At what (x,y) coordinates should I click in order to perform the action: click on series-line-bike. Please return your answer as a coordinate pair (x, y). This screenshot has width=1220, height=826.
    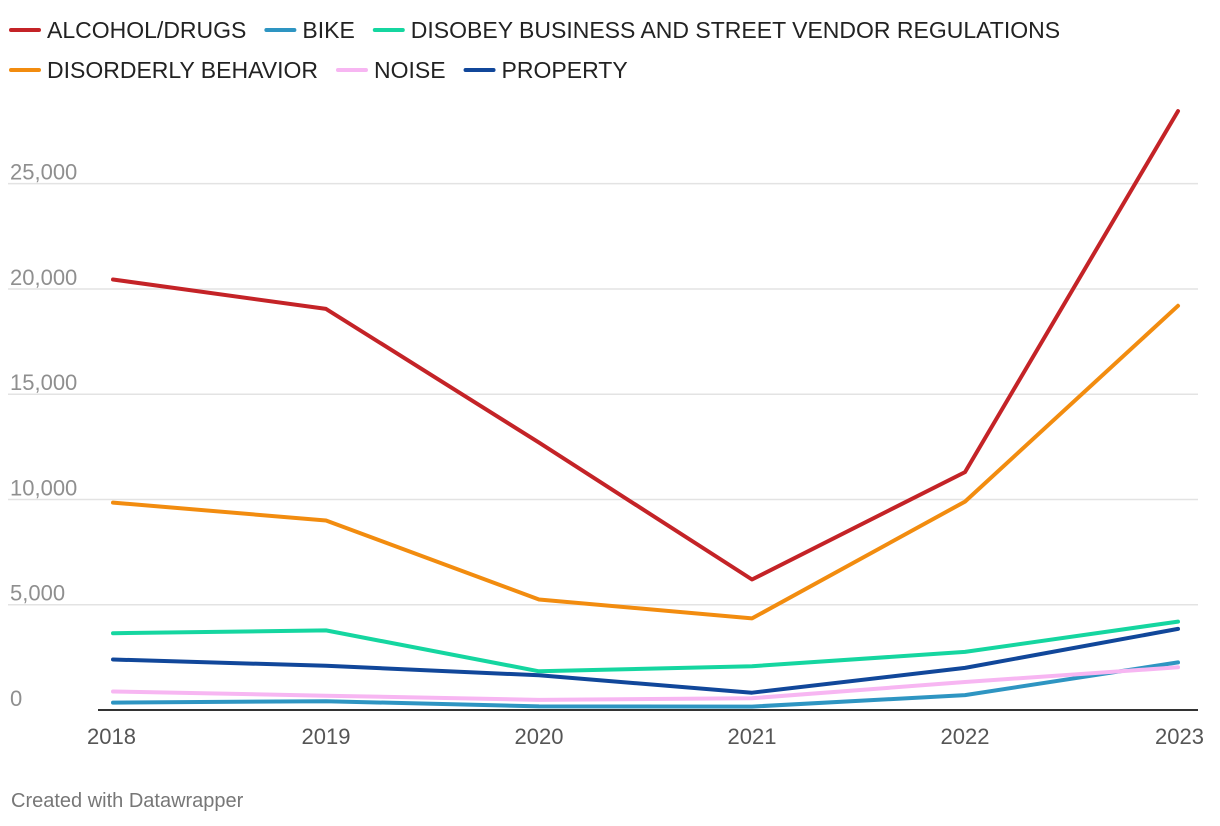
    Looking at the image, I should click on (645, 684).